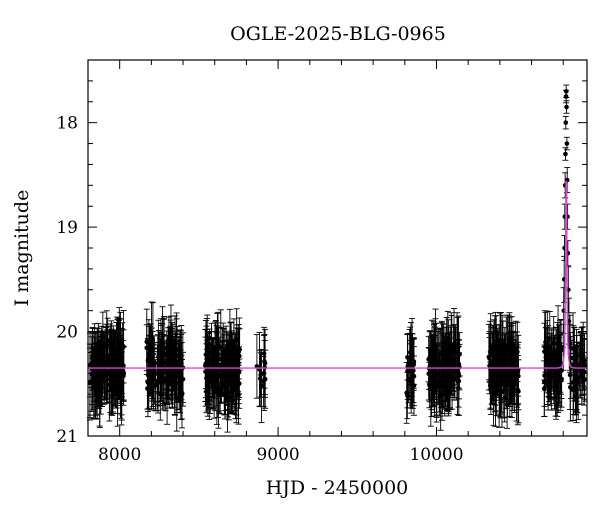 Image resolution: width=600 pixels, height=512 pixels. I want to click on chart-title: OGLE-2025-BLG-0965, so click(338, 34).